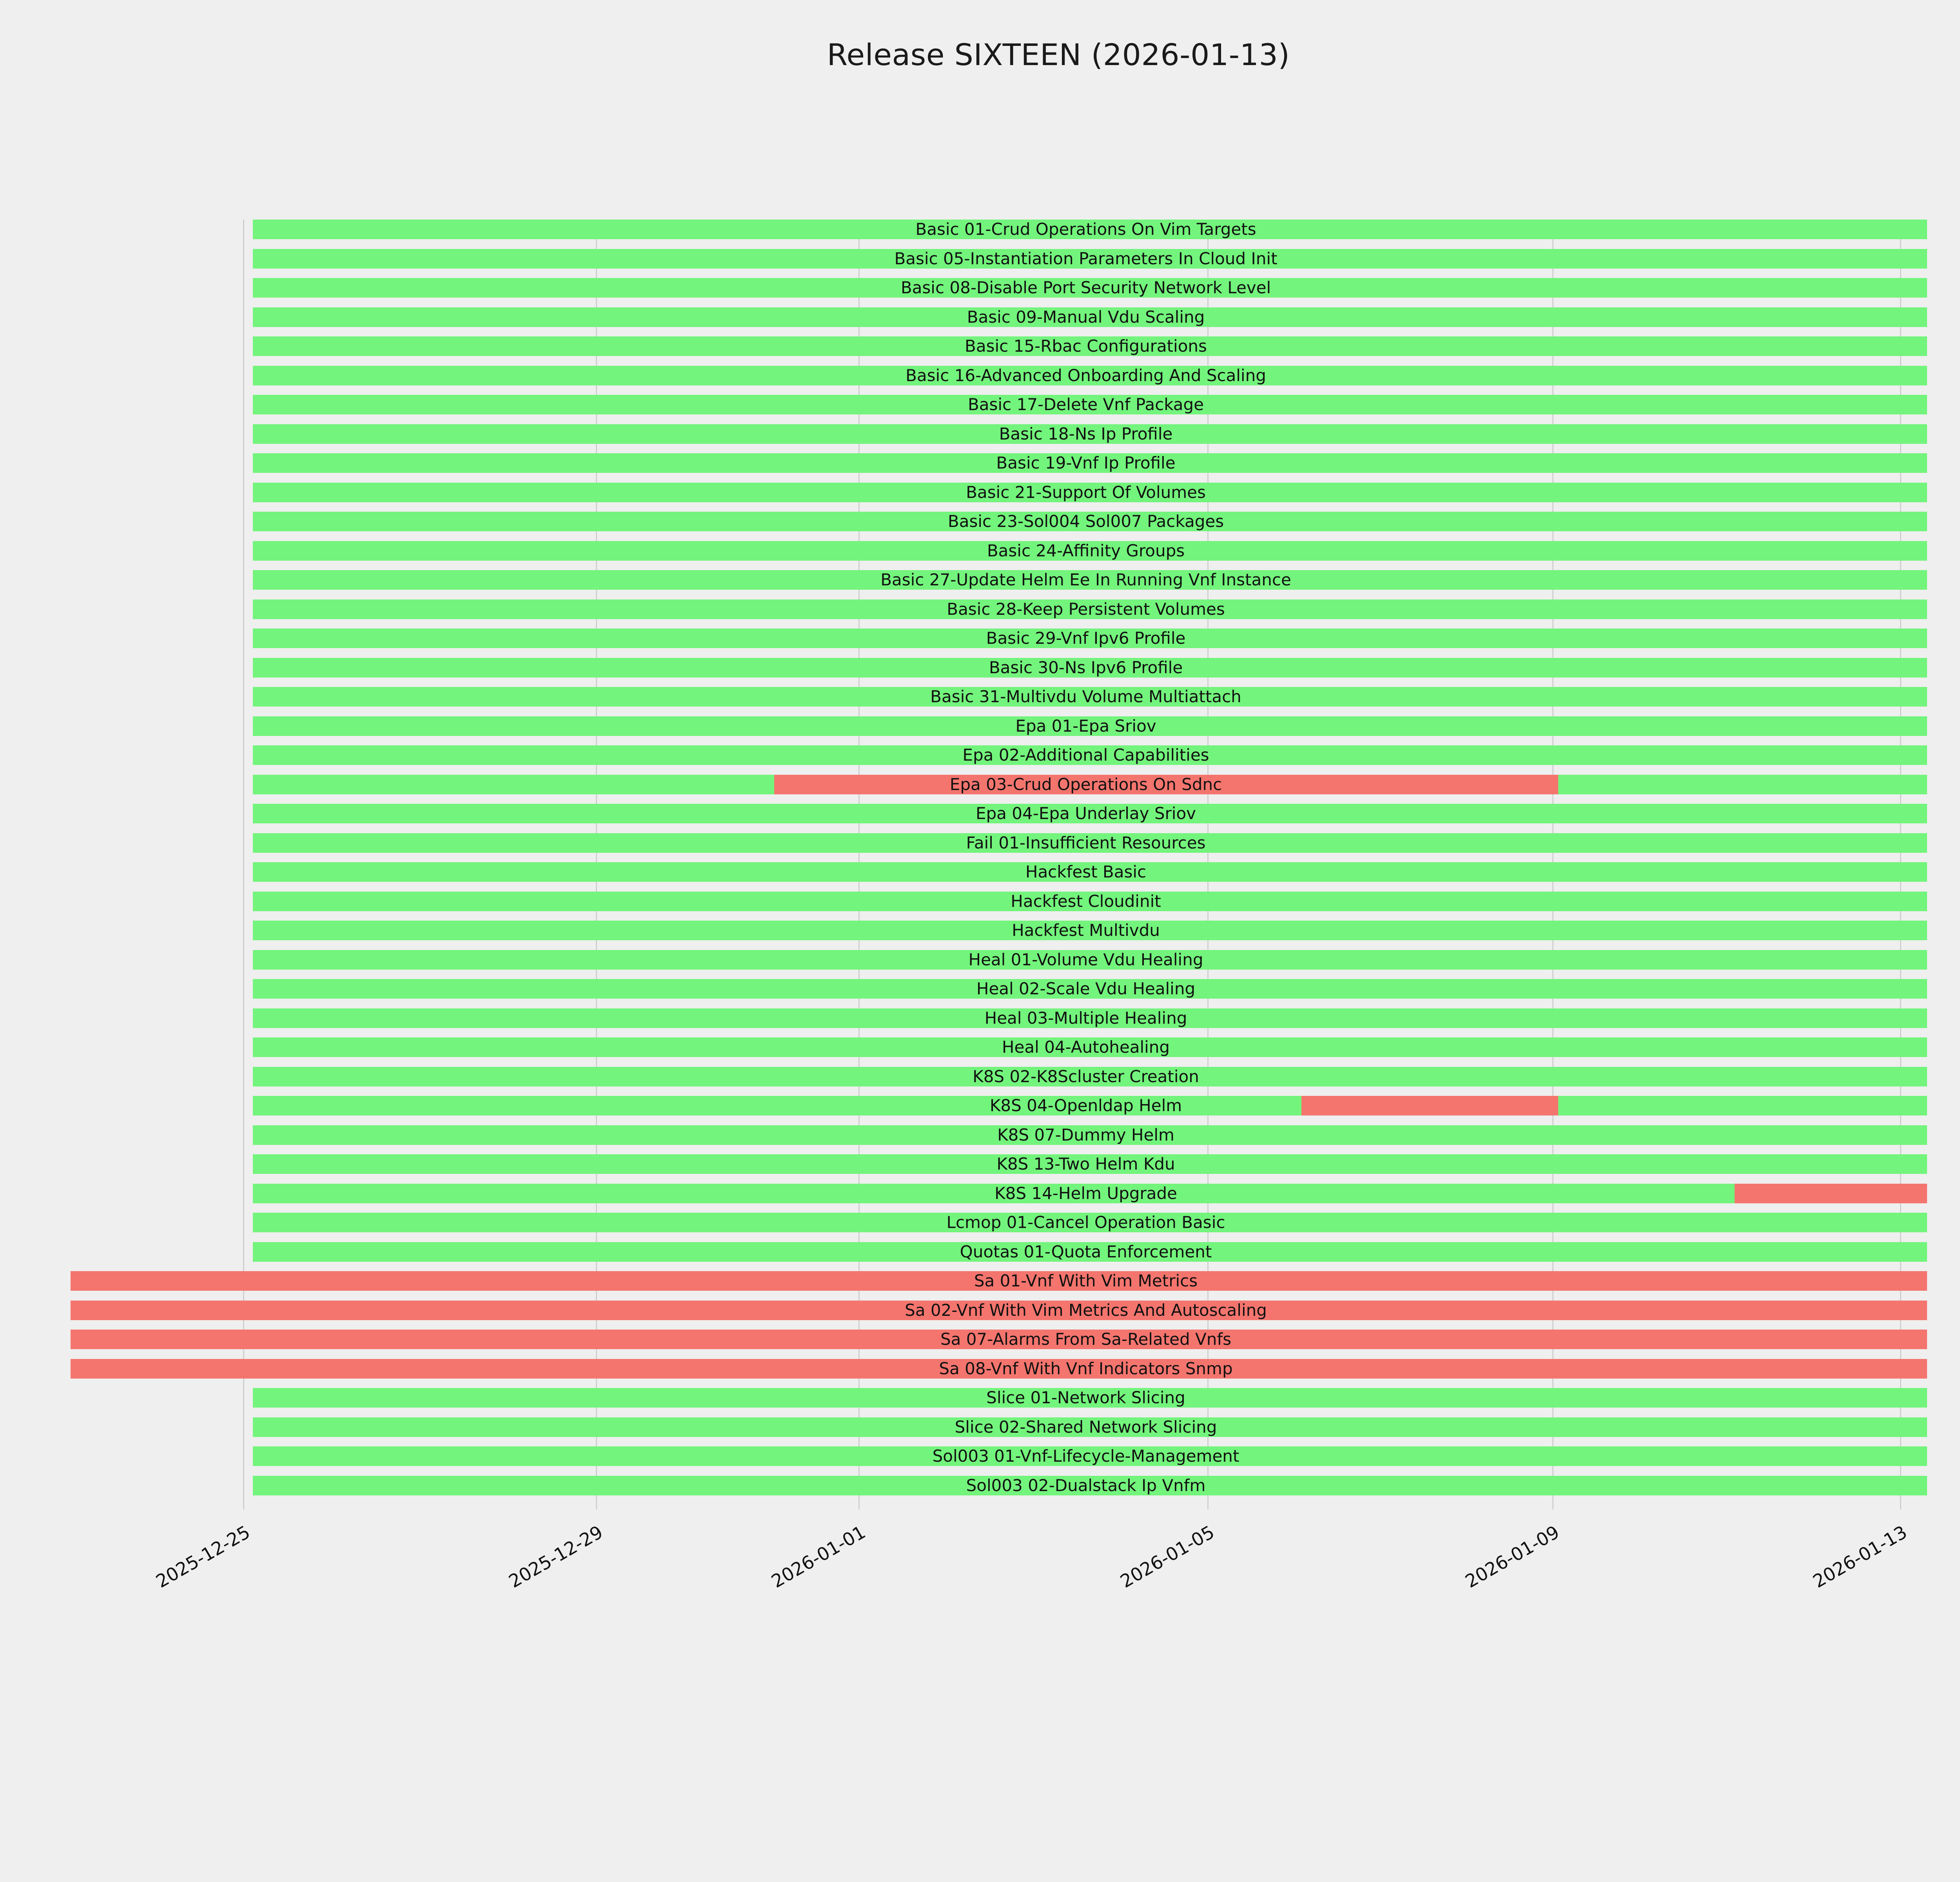  What do you see at coordinates (819, 1556) in the screenshot?
I see `x-tick-label: 2026-01-01` at bounding box center [819, 1556].